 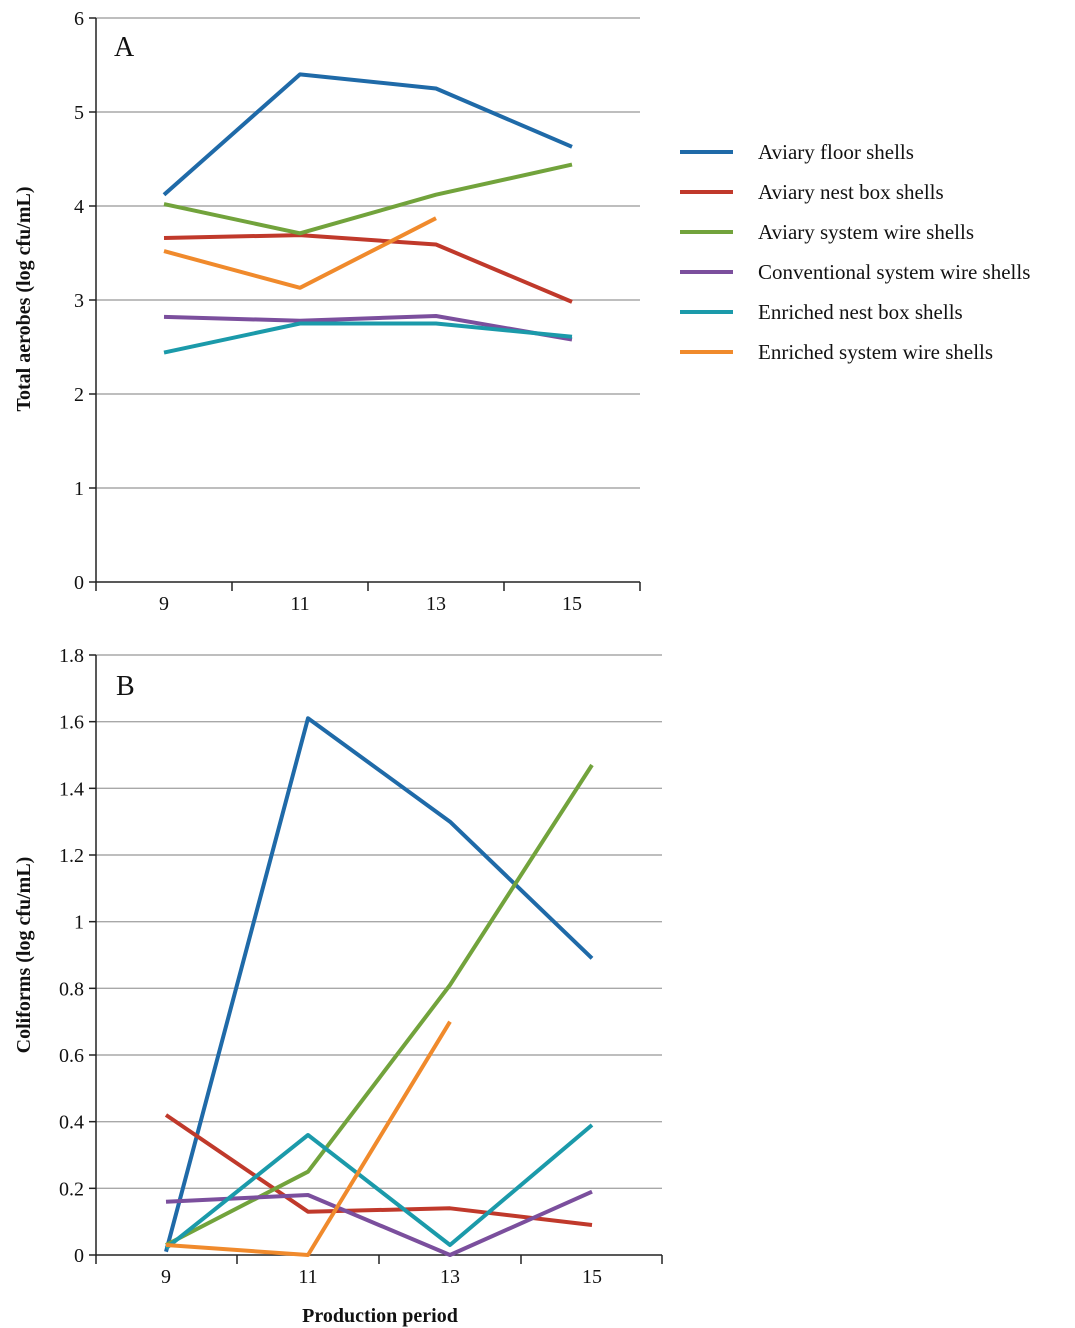 I want to click on legend-label-aviary-floor-shells: Aviary floor shells, so click(x=836, y=152).